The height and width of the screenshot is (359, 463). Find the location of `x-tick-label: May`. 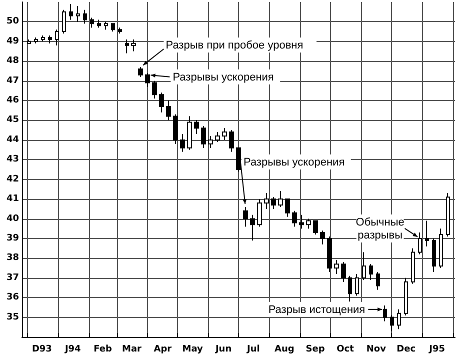

x-tick-label: May is located at coordinates (193, 349).